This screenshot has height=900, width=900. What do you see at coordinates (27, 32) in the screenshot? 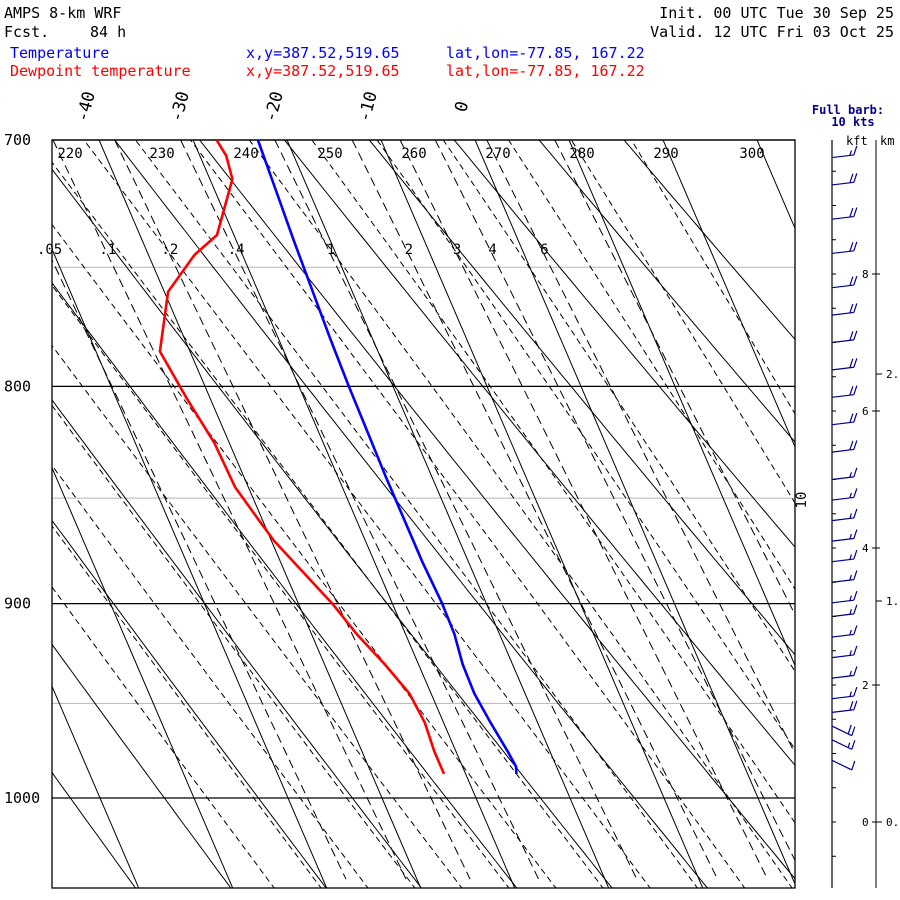
I see `forecast-label: Fcst.` at bounding box center [27, 32].